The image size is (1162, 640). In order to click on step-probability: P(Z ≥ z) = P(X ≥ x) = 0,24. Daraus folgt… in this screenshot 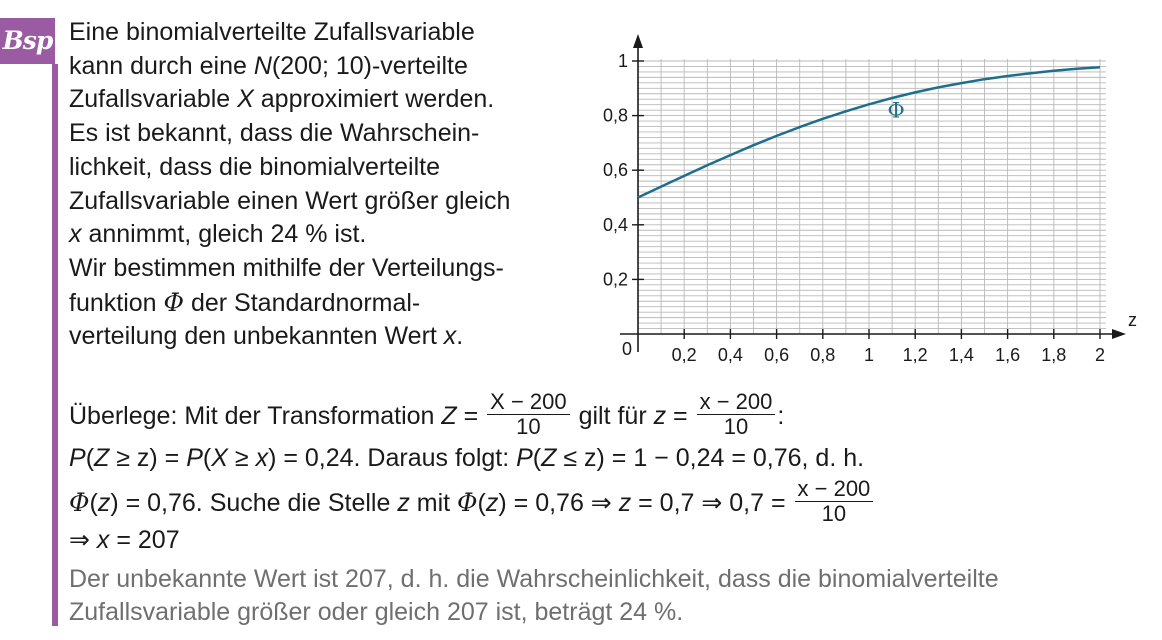, I will do `click(467, 458)`.